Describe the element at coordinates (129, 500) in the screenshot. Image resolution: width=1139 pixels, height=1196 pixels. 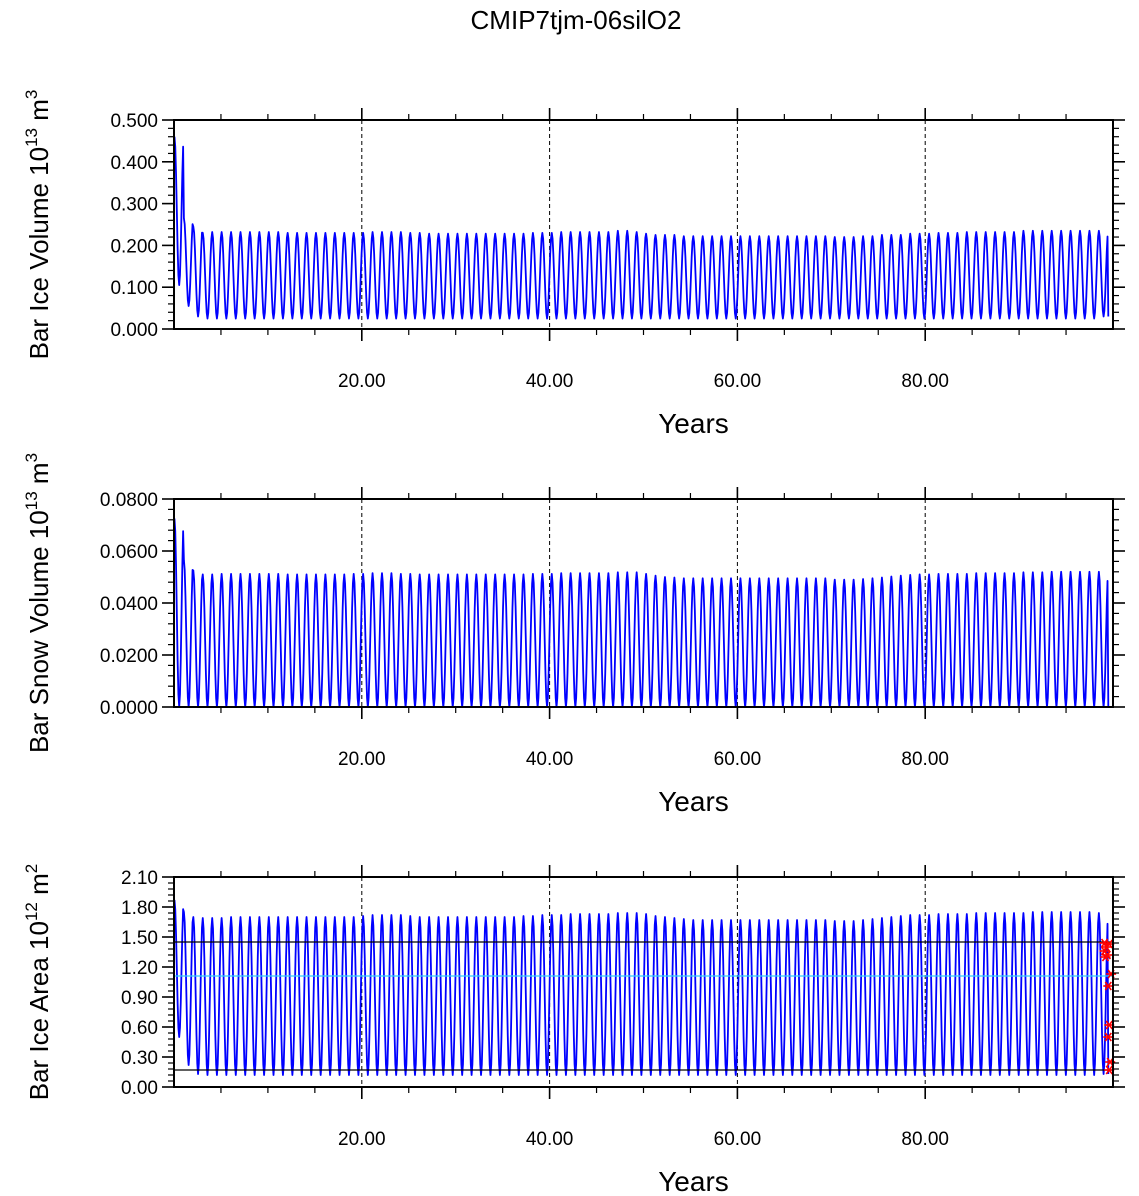
I see `y-tick-label: 0.0800` at that location.